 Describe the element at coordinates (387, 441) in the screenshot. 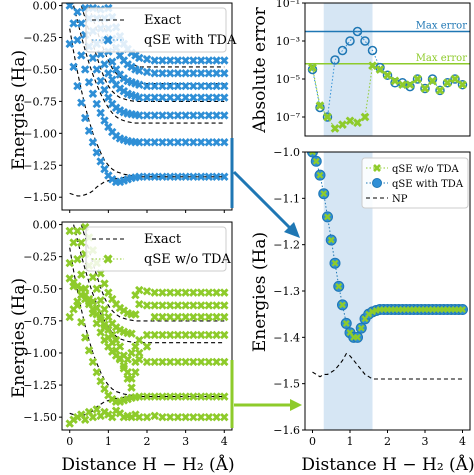

I see `xtick-label: 2` at that location.